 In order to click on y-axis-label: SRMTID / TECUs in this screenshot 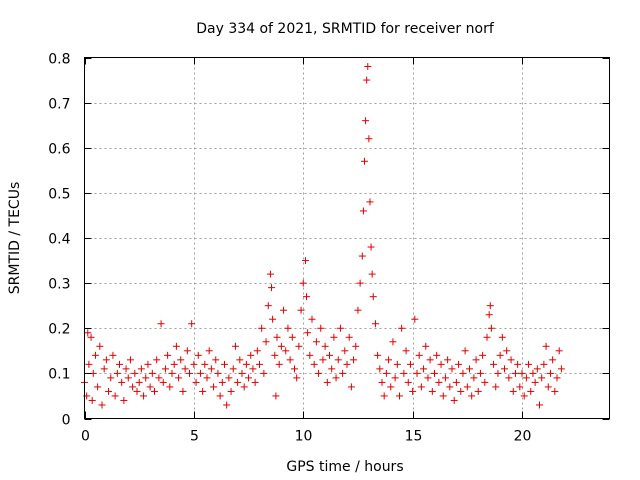, I will do `click(15, 238)`.